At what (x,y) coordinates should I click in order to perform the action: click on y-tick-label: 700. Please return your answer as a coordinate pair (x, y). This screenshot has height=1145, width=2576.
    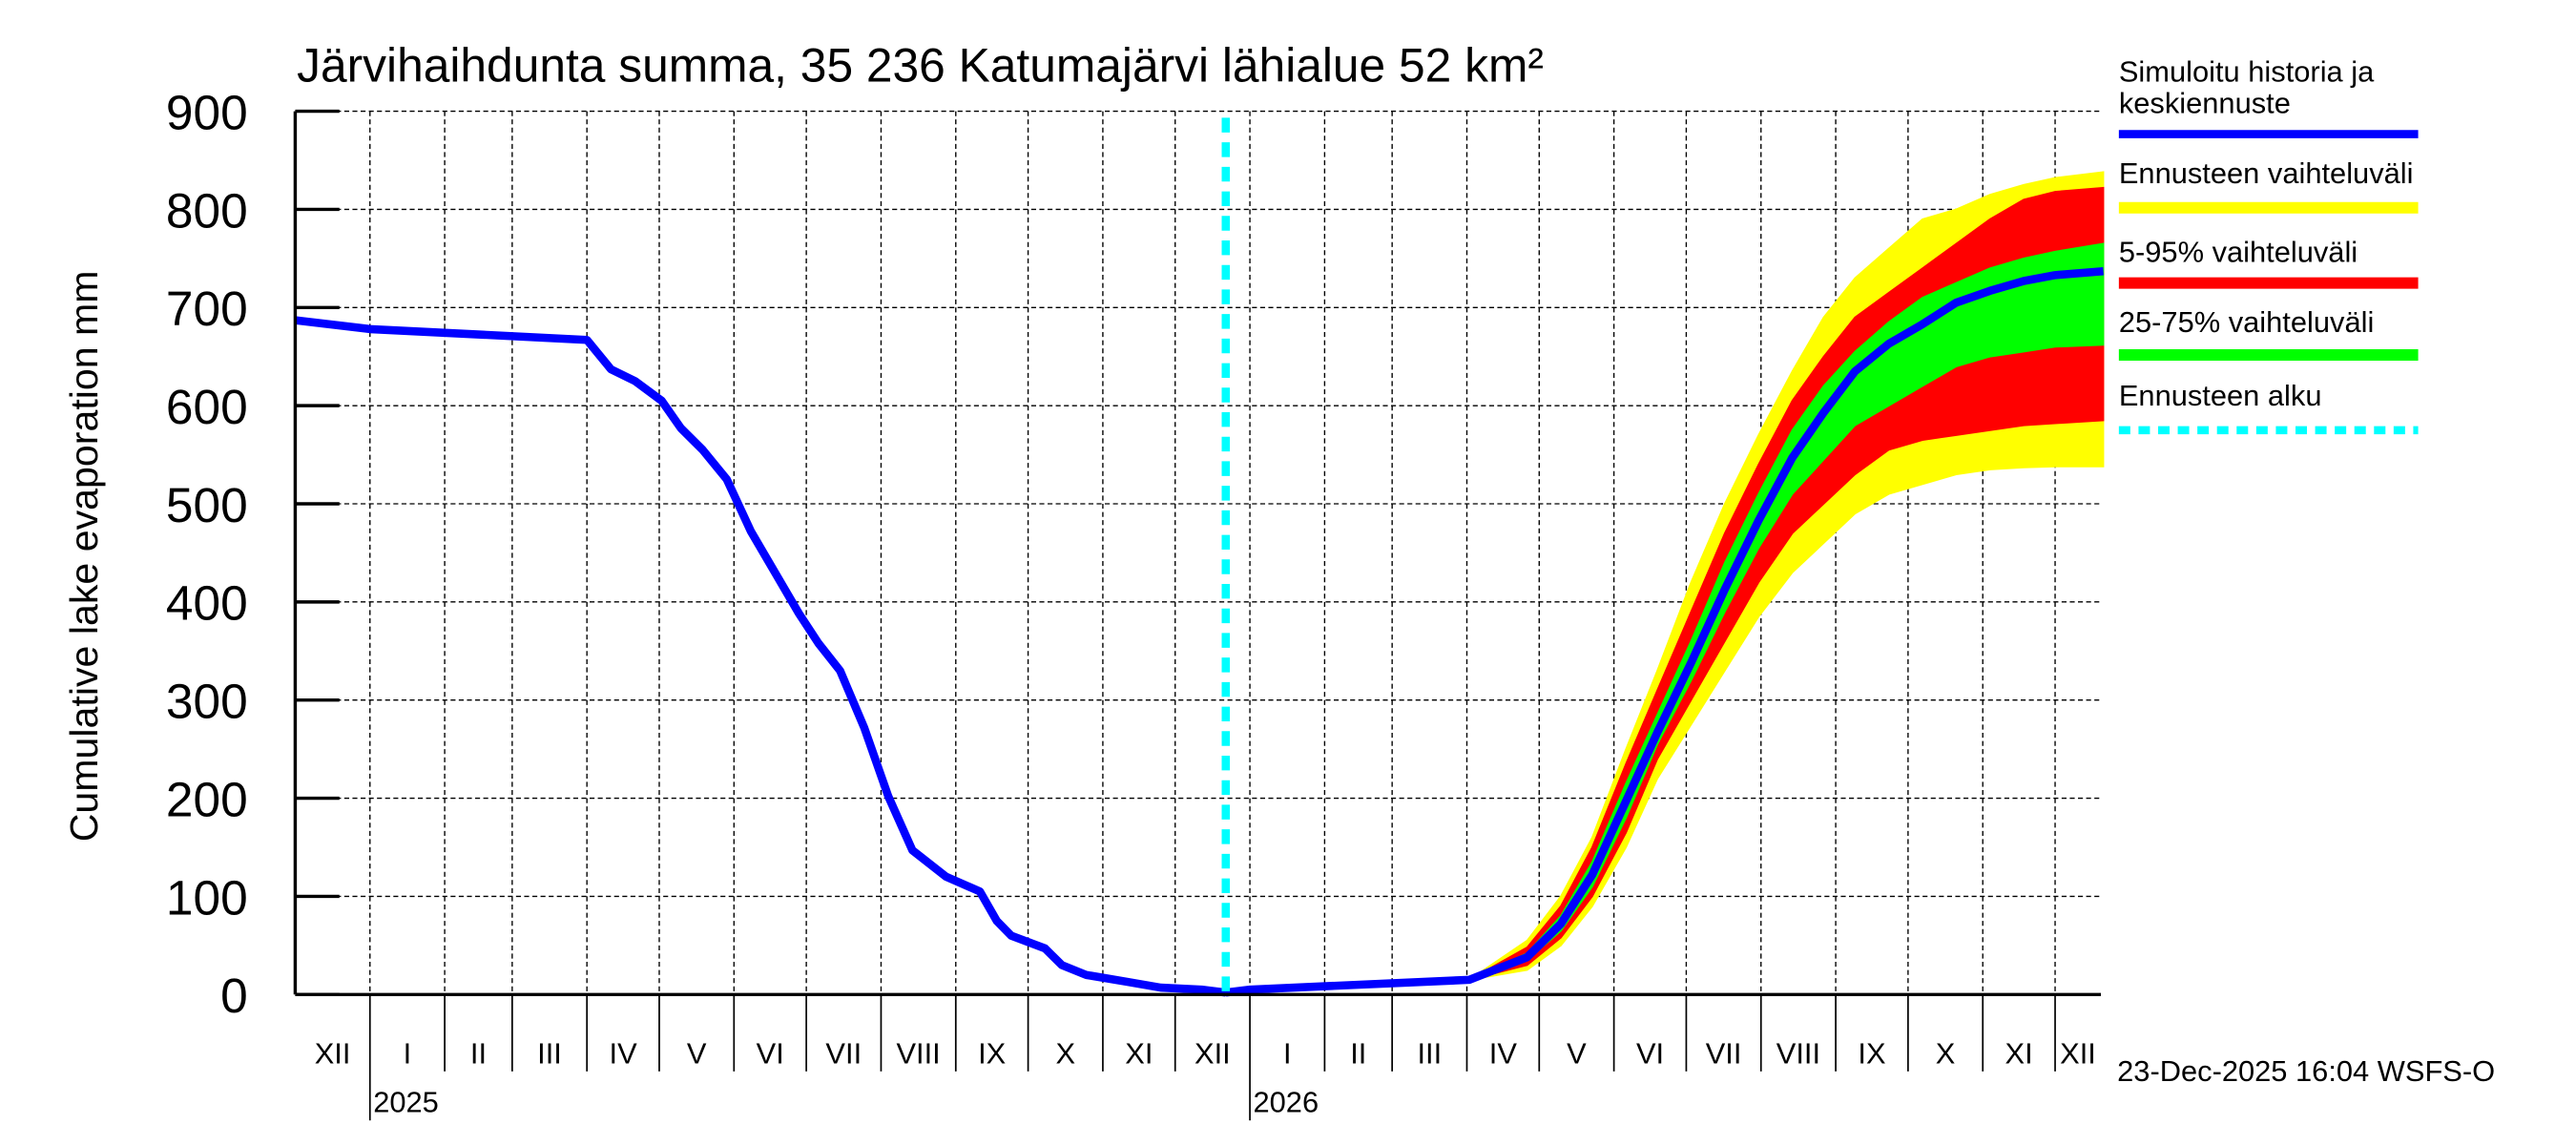
    Looking at the image, I should click on (207, 309).